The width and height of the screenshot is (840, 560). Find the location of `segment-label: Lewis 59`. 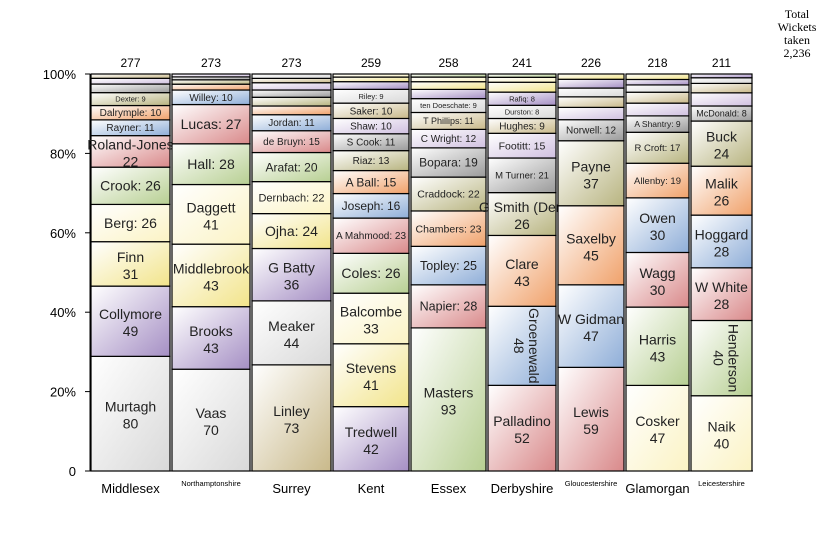

segment-label: Lewis 59 is located at coordinates (591, 420).